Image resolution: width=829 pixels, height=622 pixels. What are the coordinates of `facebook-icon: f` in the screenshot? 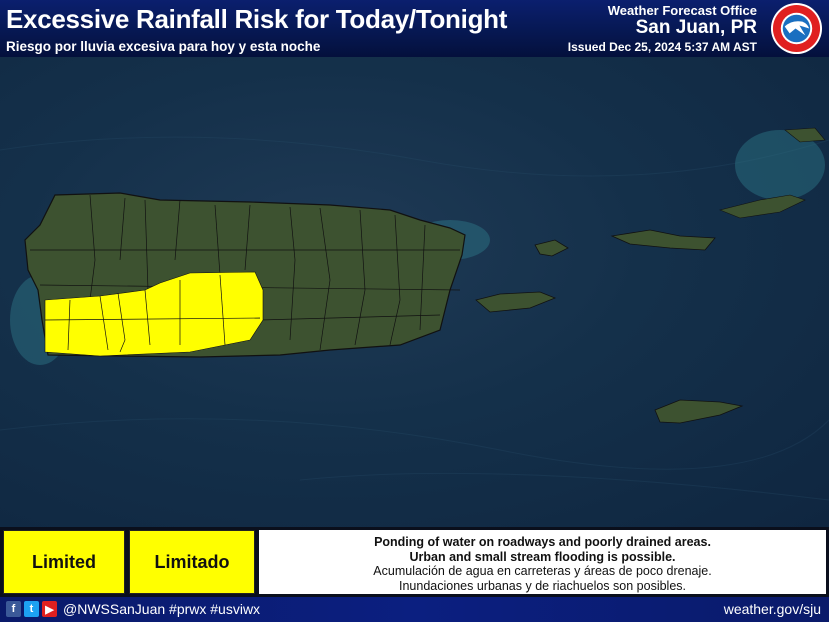 It's located at (13, 609).